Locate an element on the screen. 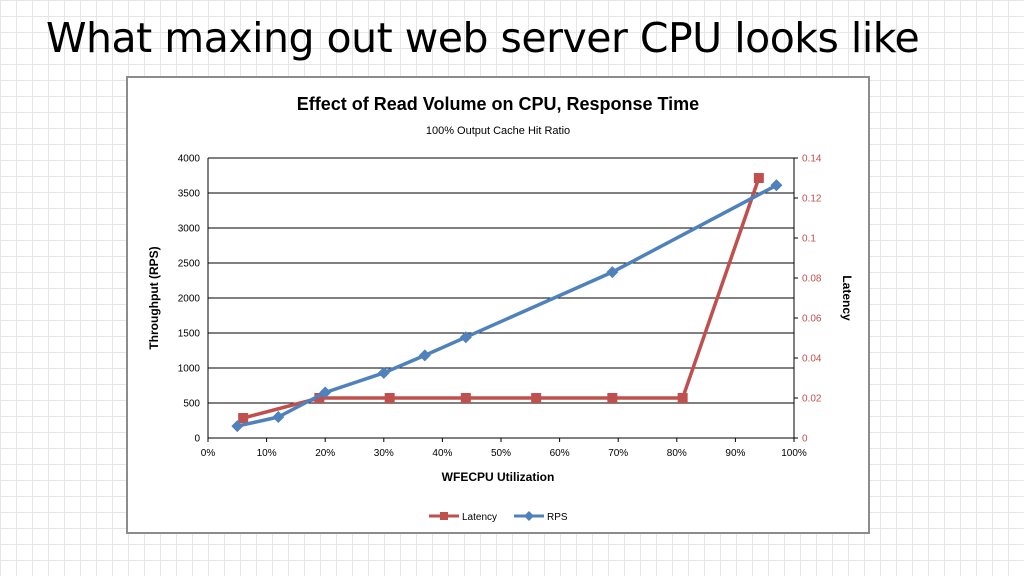 This screenshot has width=1024, height=576. y2-tick-label: 0.14 is located at coordinates (812, 159).